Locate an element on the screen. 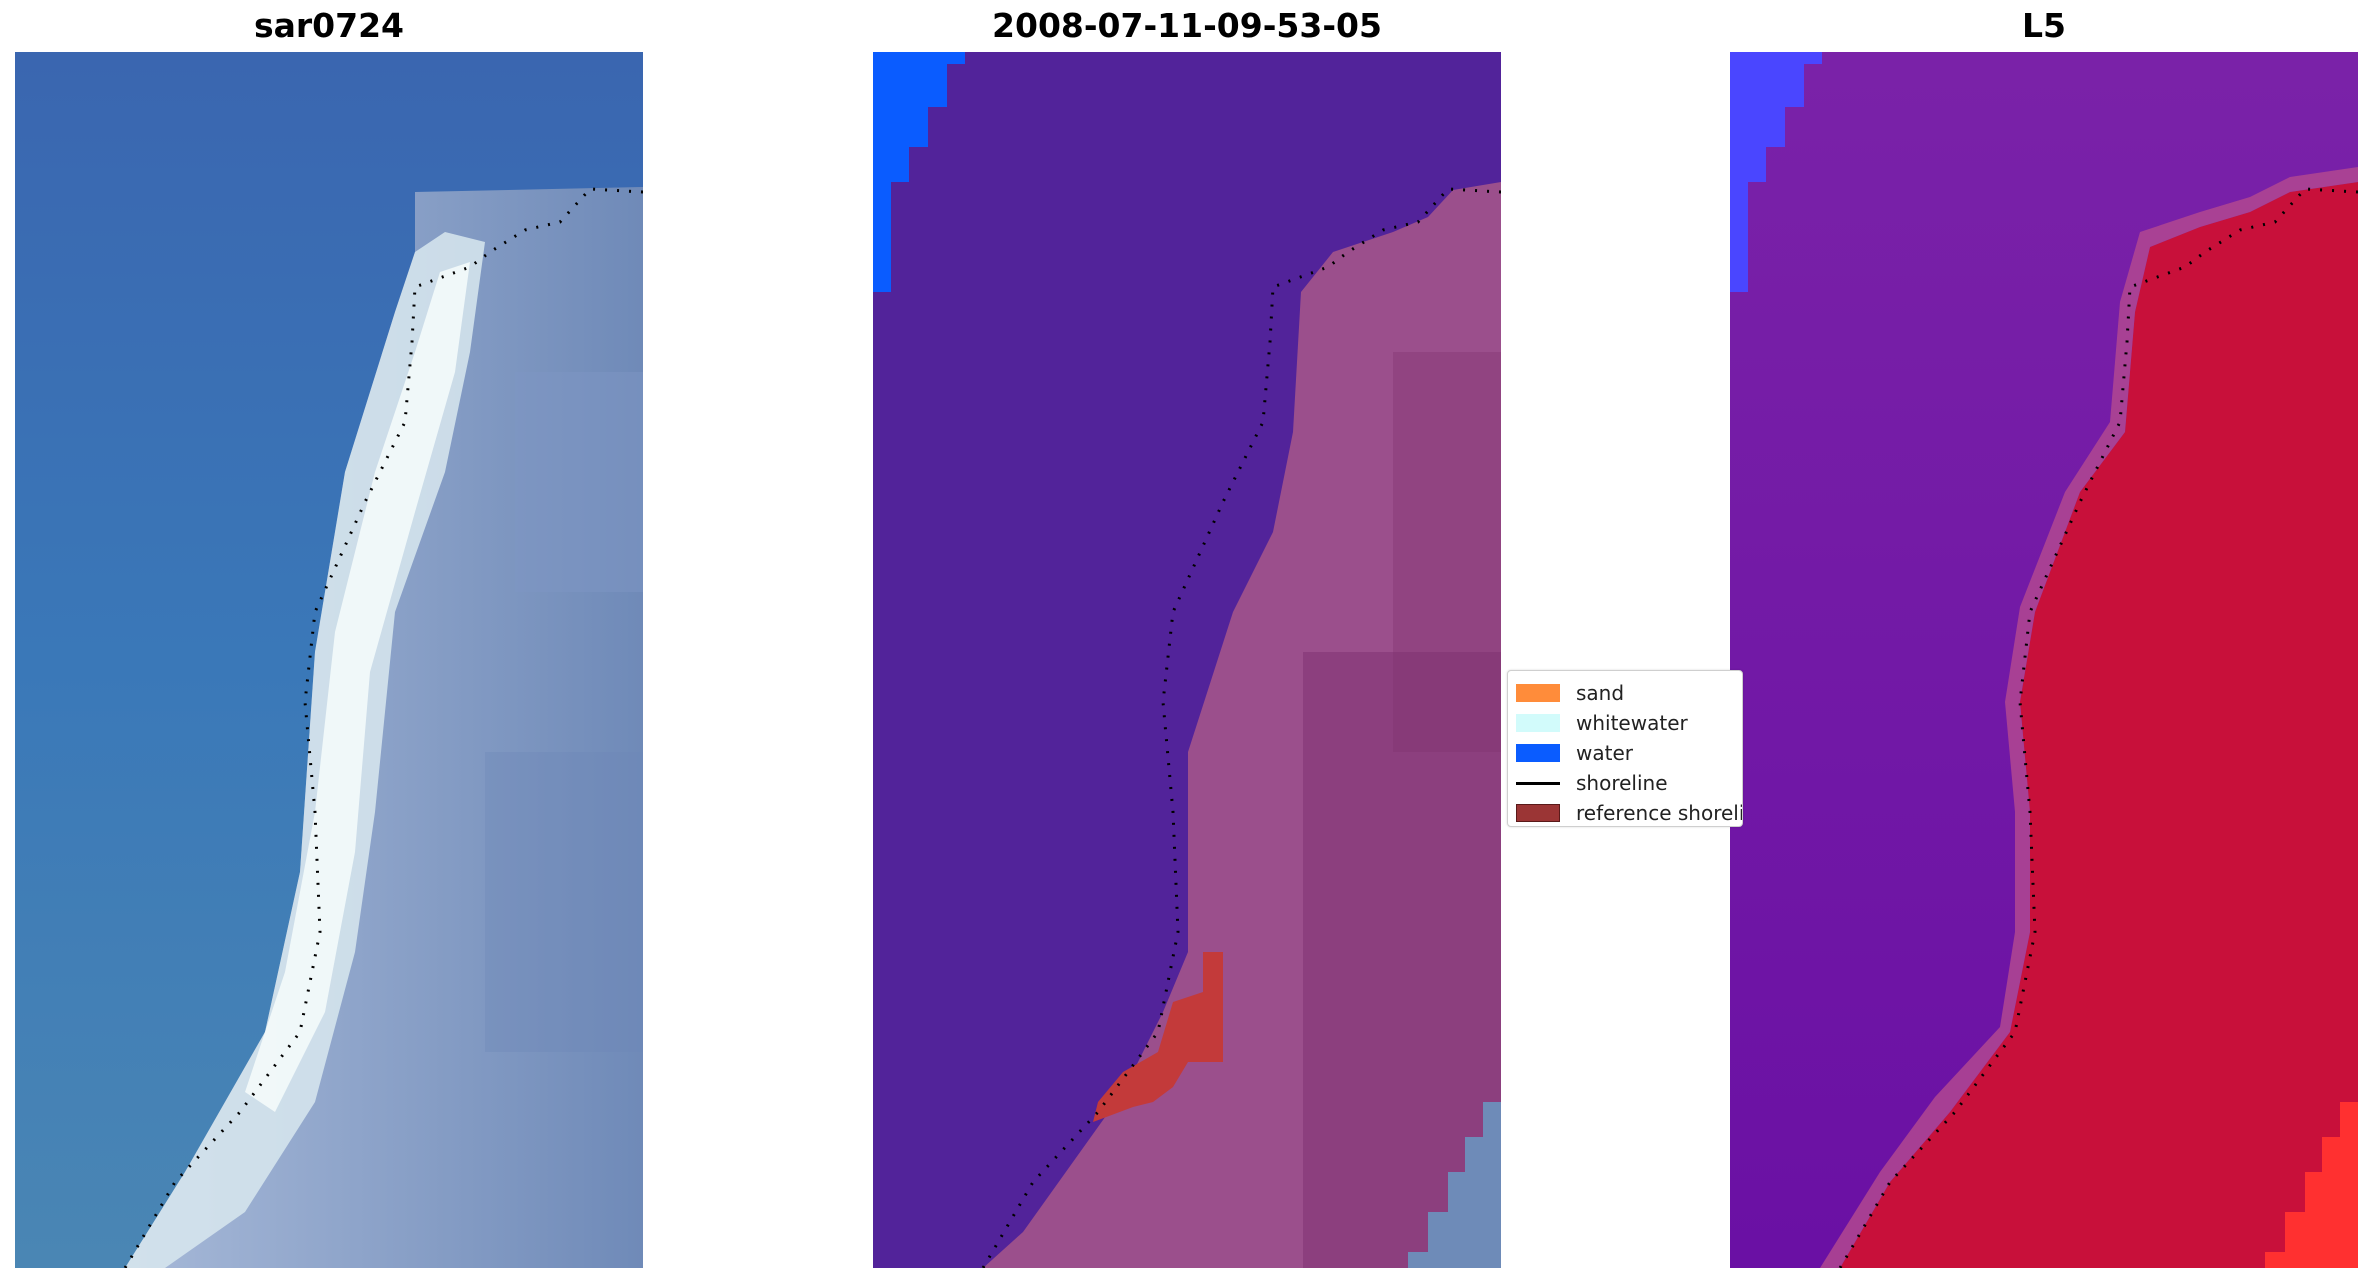 The height and width of the screenshot is (1283, 2371). legend-item-whitewater: whitewater is located at coordinates (1629, 723).